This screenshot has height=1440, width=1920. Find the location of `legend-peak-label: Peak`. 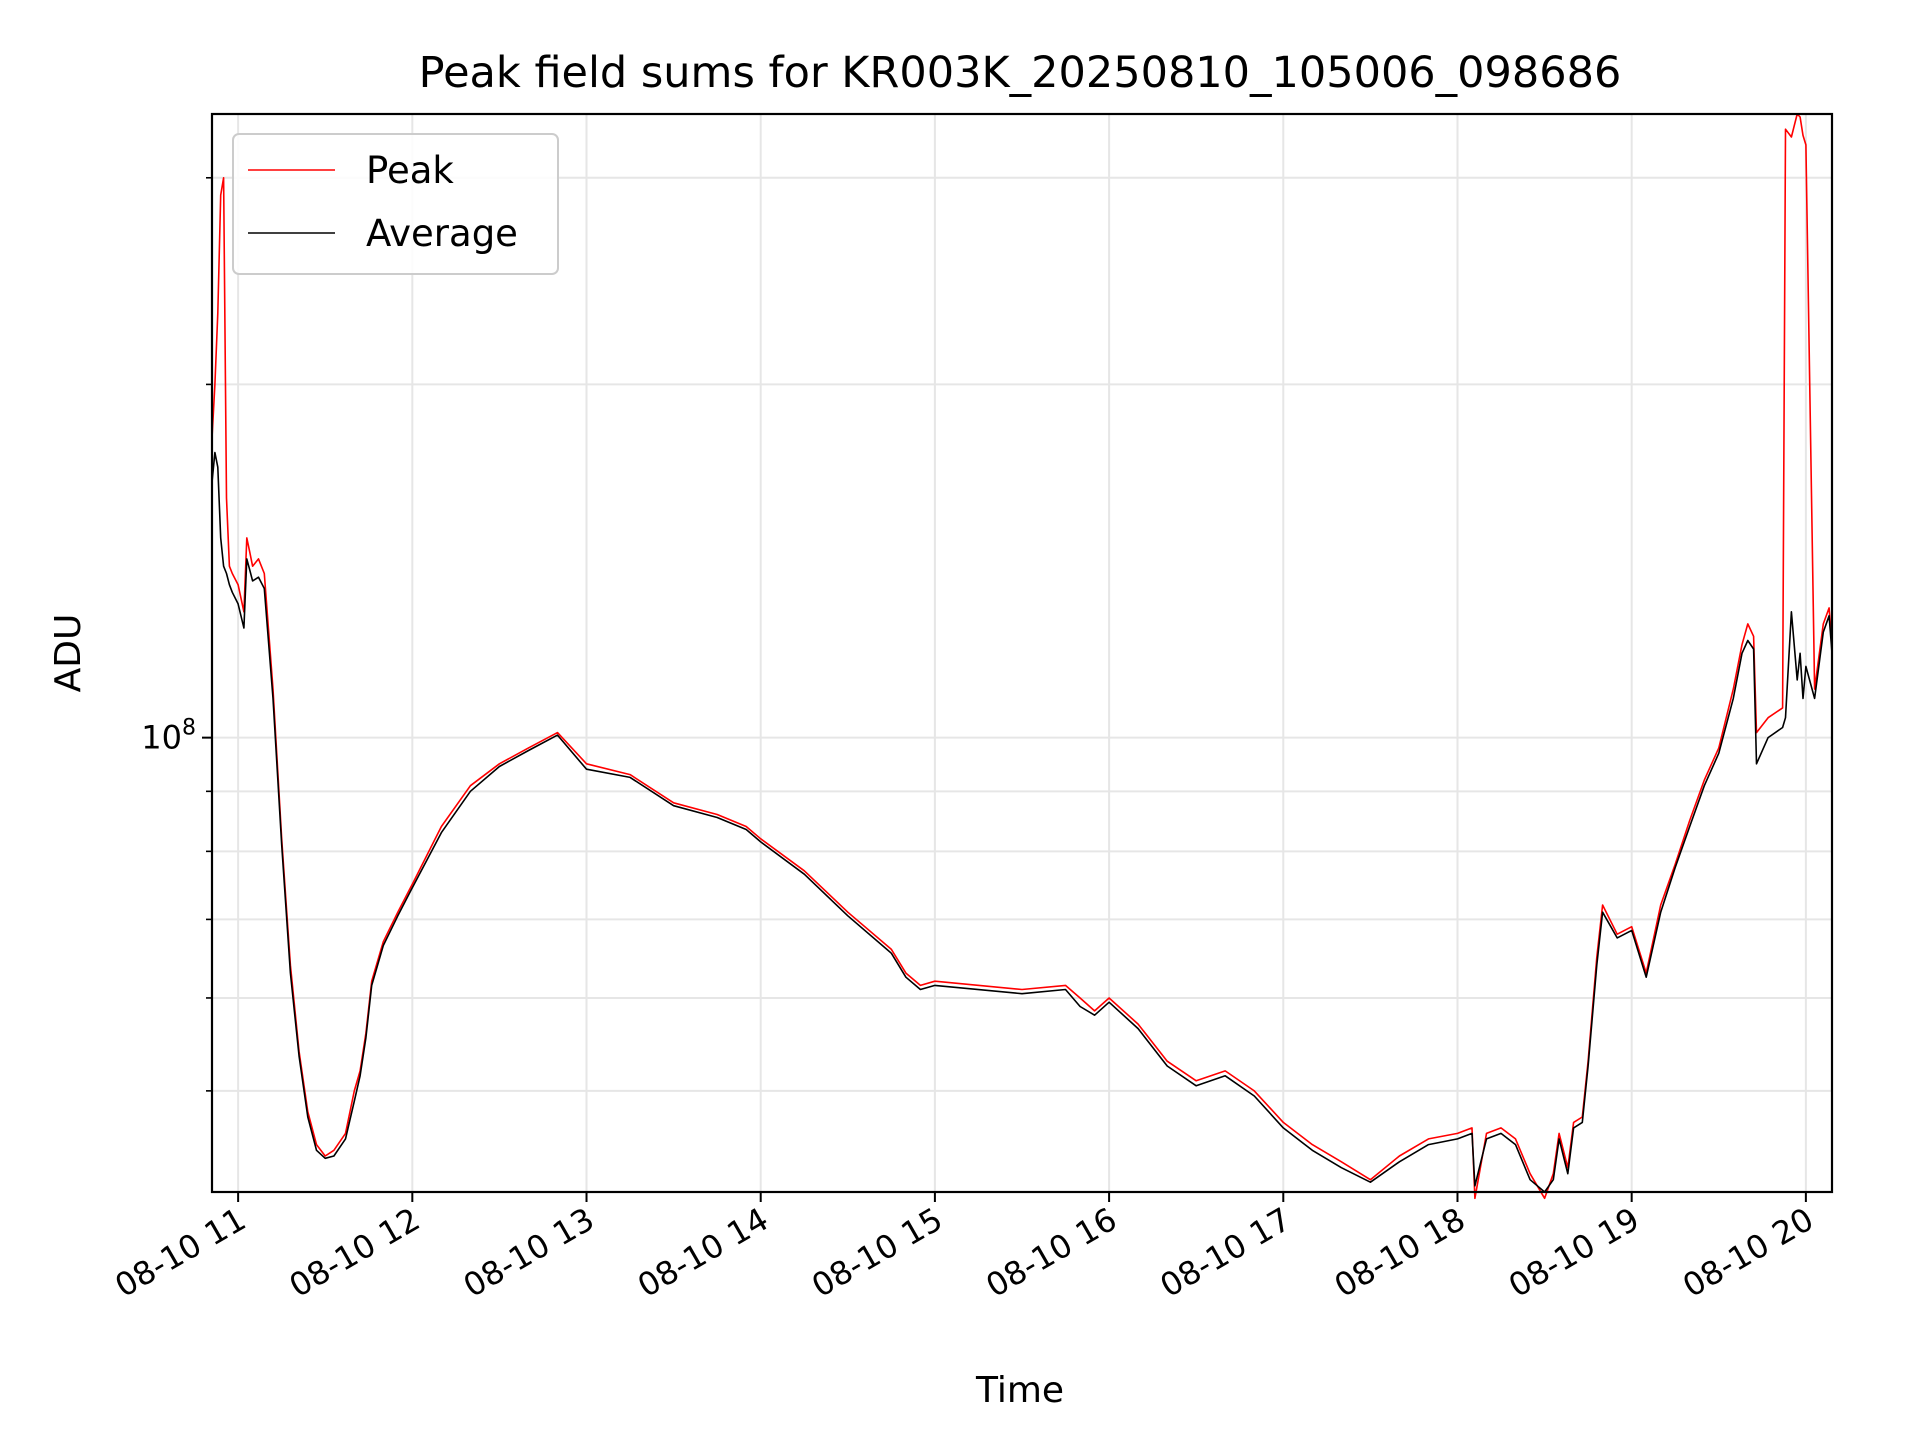

legend-peak-label: Peak is located at coordinates (410, 170).